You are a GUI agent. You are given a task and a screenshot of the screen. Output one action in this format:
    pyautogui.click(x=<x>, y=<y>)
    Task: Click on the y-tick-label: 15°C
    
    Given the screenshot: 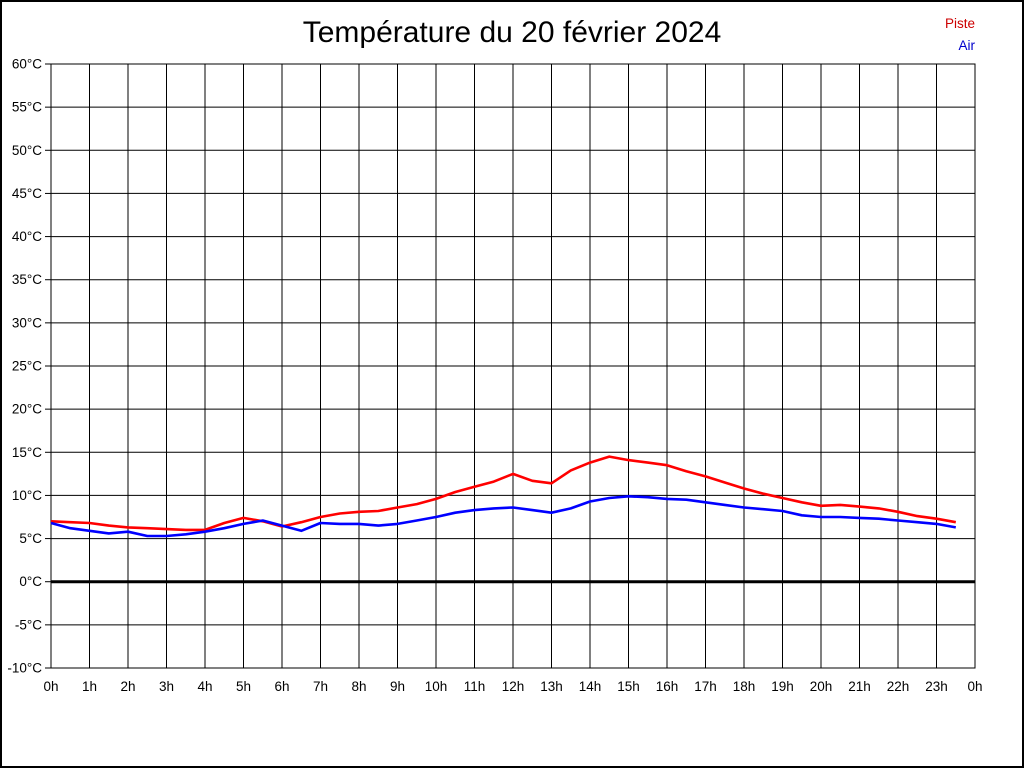 What is the action you would take?
    pyautogui.click(x=27, y=452)
    